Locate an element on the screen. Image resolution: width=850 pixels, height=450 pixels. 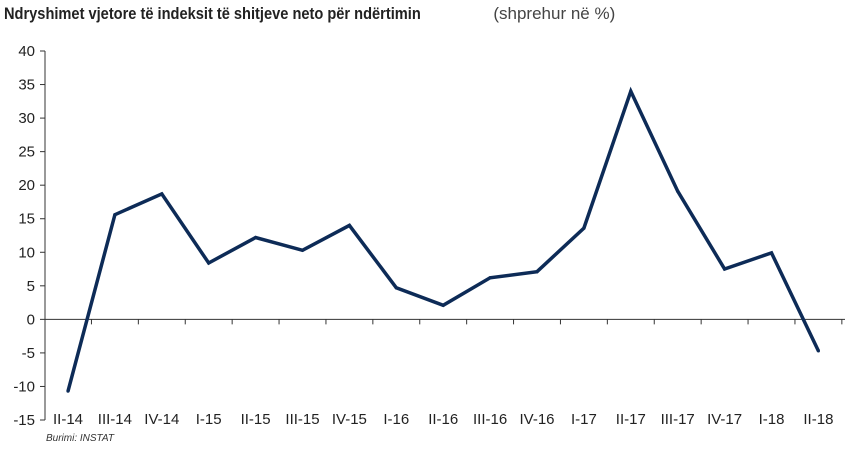
x-tick-label: I-16 is located at coordinates (396, 419).